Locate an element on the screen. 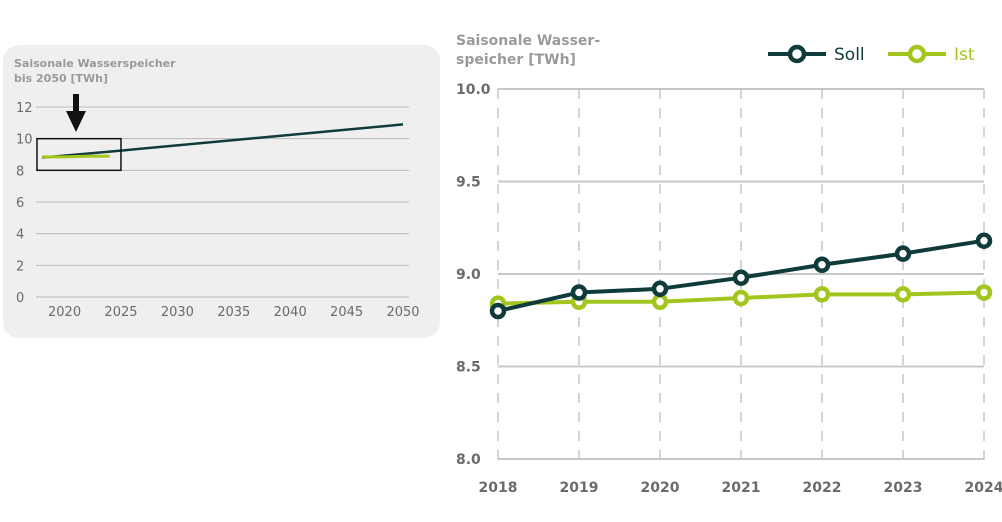 This screenshot has width=1002, height=522. right-y-tick-label: 8.0 is located at coordinates (468, 460).